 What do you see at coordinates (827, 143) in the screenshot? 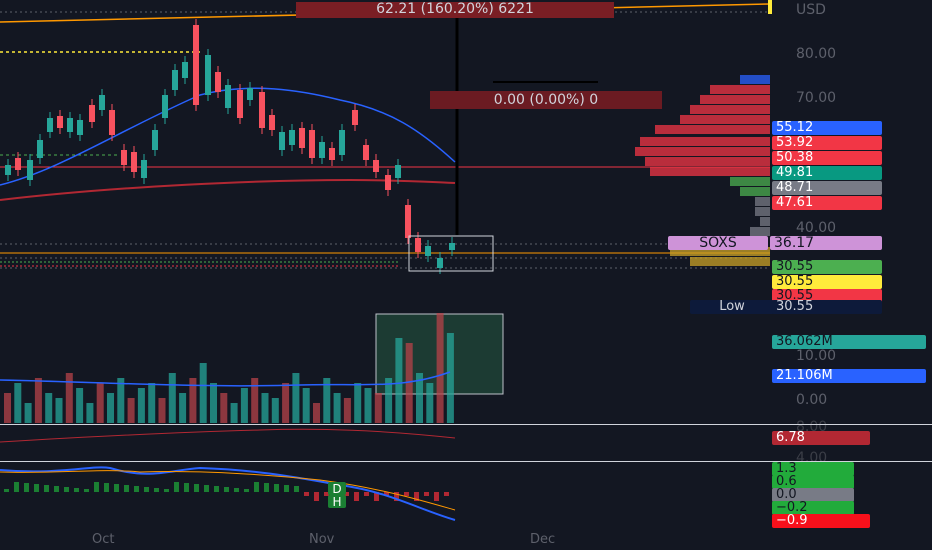
I see `price-badge-53-92: 53.92` at bounding box center [827, 143].